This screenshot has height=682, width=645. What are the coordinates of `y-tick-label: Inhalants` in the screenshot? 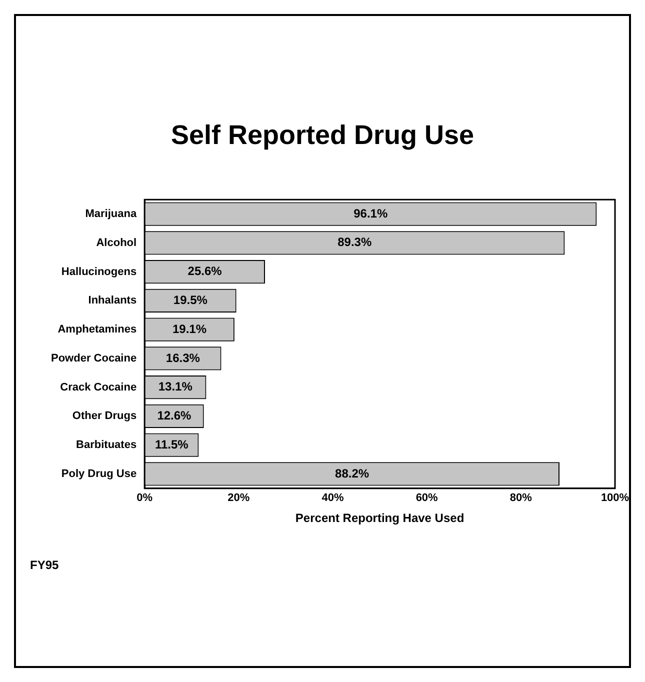 It's located at (112, 300).